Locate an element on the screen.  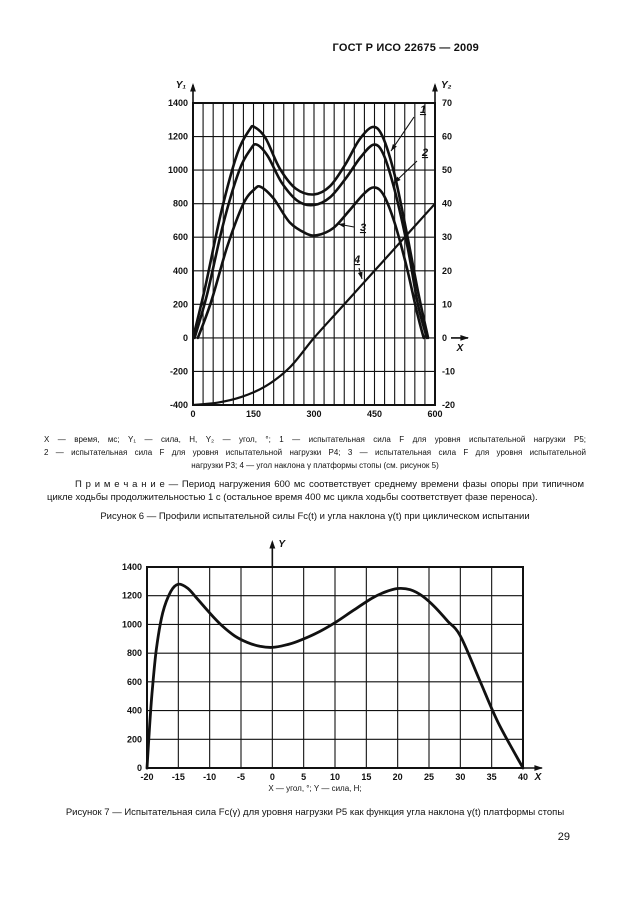
svg-text: 450 is located at coordinates (374, 414).